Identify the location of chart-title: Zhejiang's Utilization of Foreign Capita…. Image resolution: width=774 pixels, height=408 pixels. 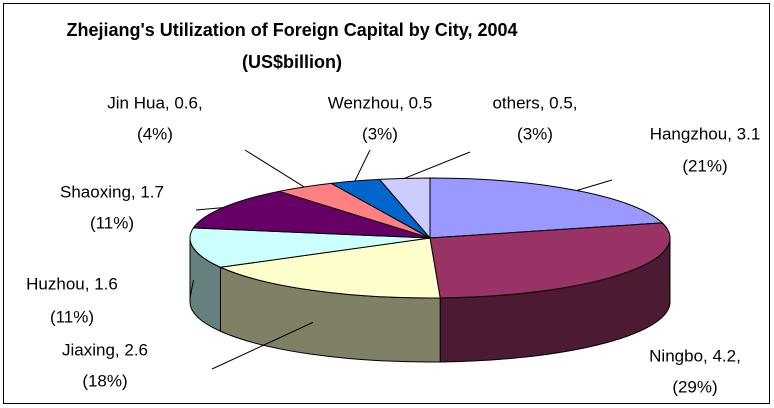
(291, 30).